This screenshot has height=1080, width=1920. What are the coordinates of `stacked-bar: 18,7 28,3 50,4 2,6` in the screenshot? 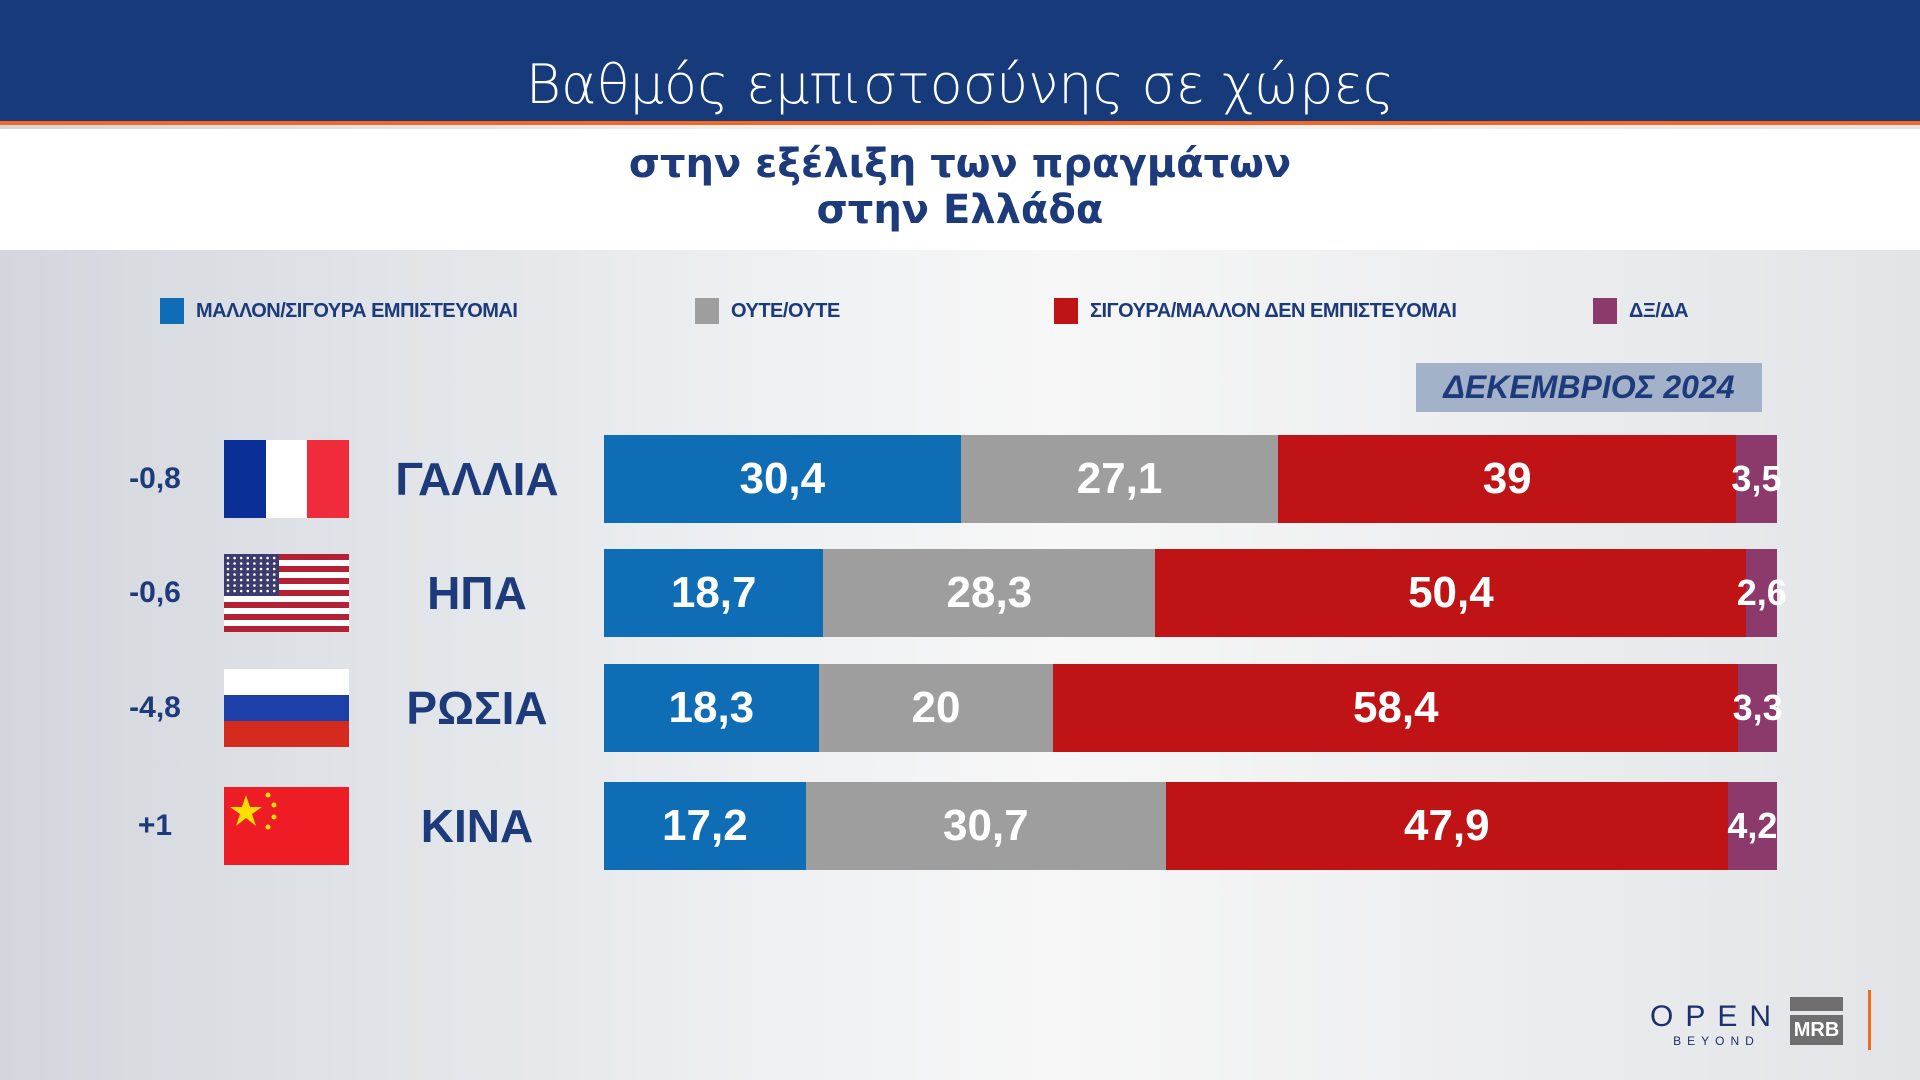 It's located at (1195, 593).